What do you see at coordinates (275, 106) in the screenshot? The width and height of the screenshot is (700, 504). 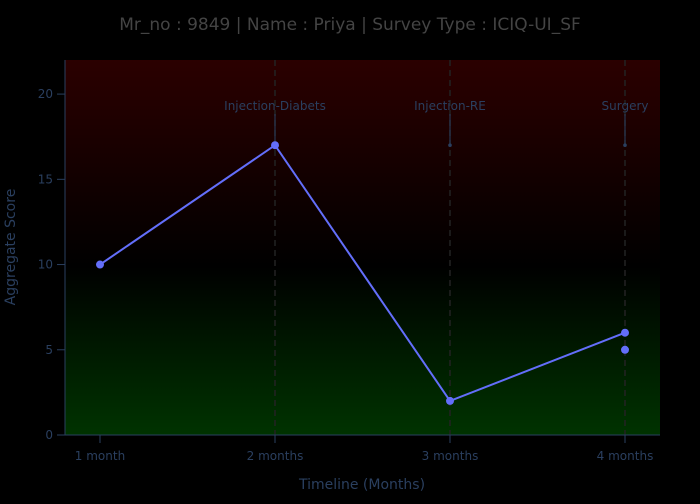 I see `event-label: Injection-Diabets` at bounding box center [275, 106].